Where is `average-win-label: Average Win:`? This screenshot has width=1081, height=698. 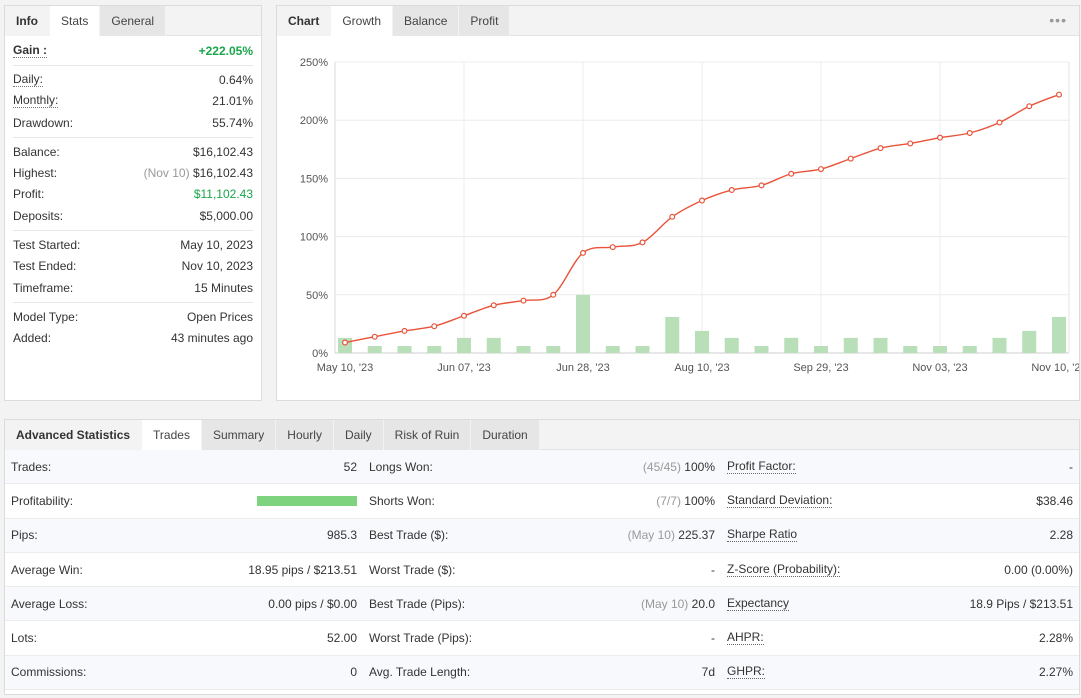
average-win-label: Average Win: is located at coordinates (47, 569).